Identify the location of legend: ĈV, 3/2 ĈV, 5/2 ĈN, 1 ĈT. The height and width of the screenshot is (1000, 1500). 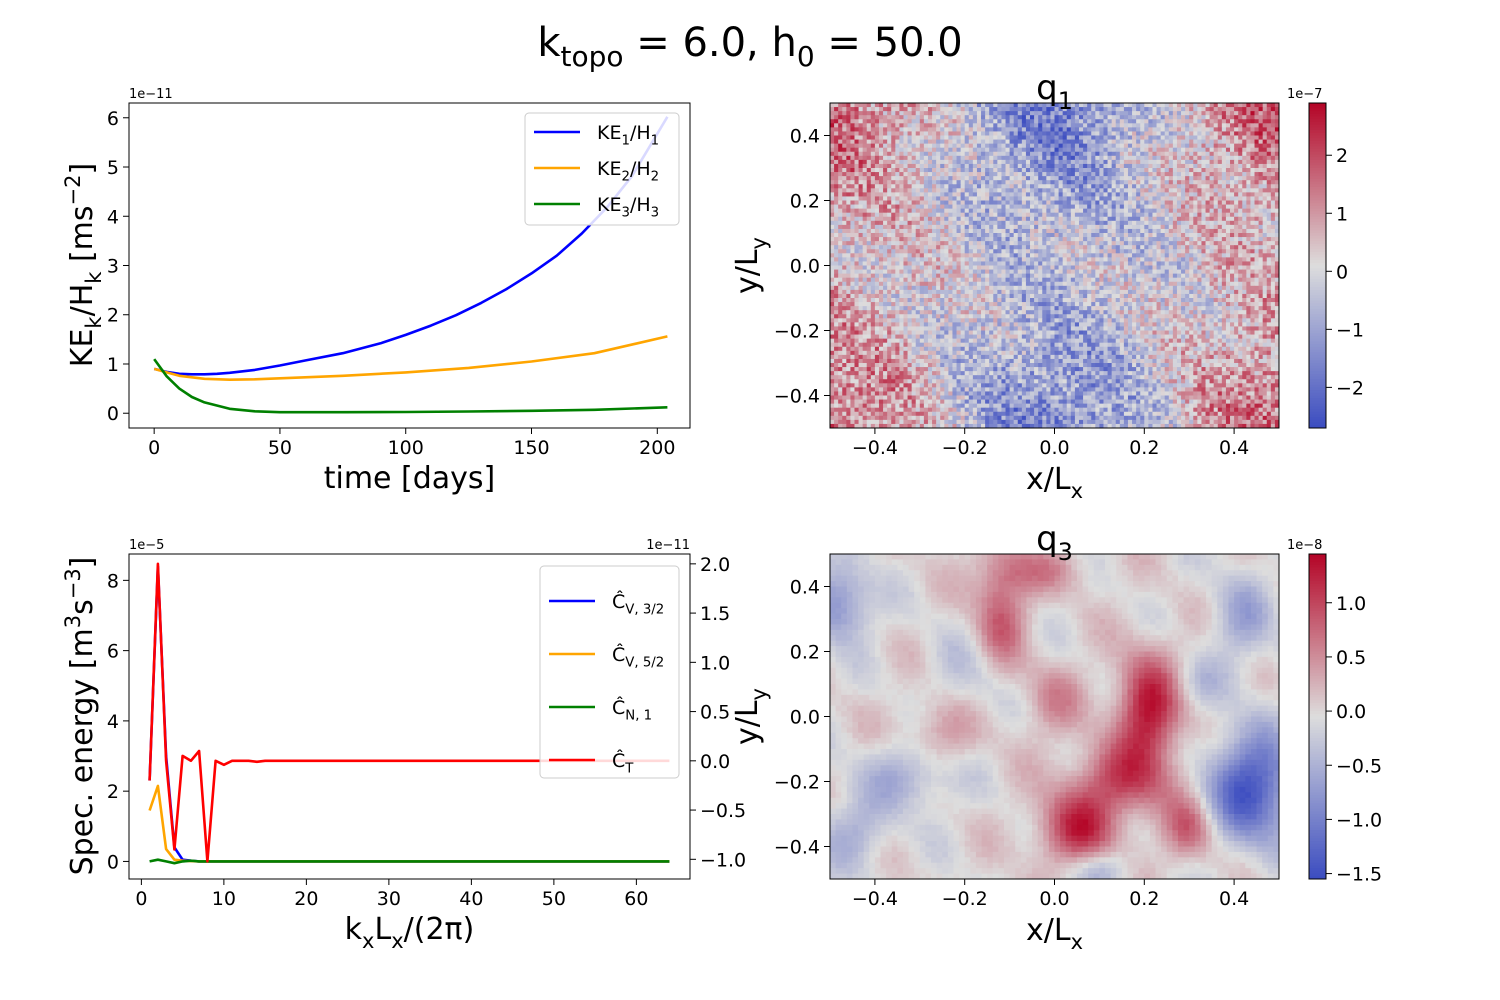
(609, 672).